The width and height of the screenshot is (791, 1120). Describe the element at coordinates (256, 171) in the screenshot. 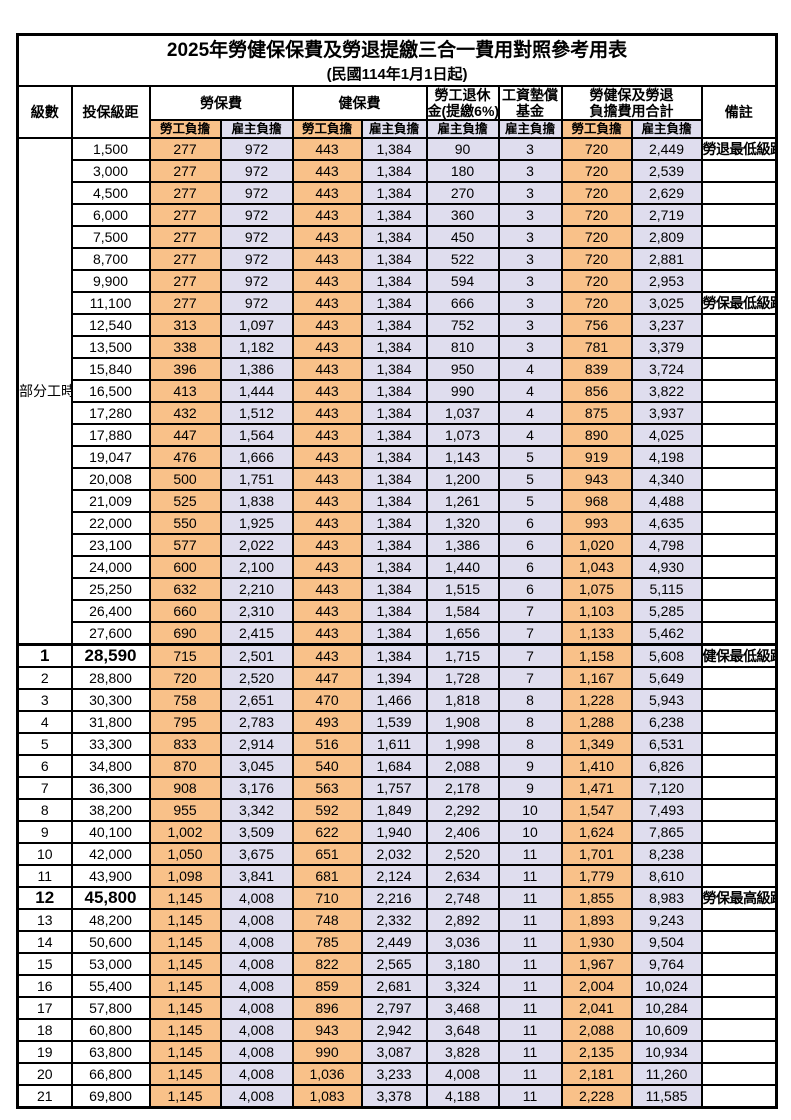

I see `cell-labor-fee-employer: 972` at that location.